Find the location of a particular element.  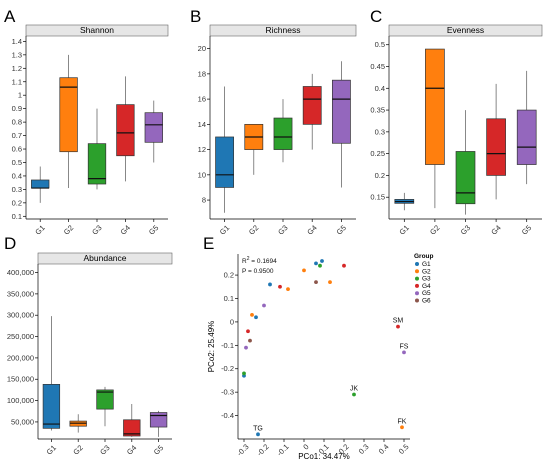

y-tick-label: 8 is located at coordinates (204, 200).